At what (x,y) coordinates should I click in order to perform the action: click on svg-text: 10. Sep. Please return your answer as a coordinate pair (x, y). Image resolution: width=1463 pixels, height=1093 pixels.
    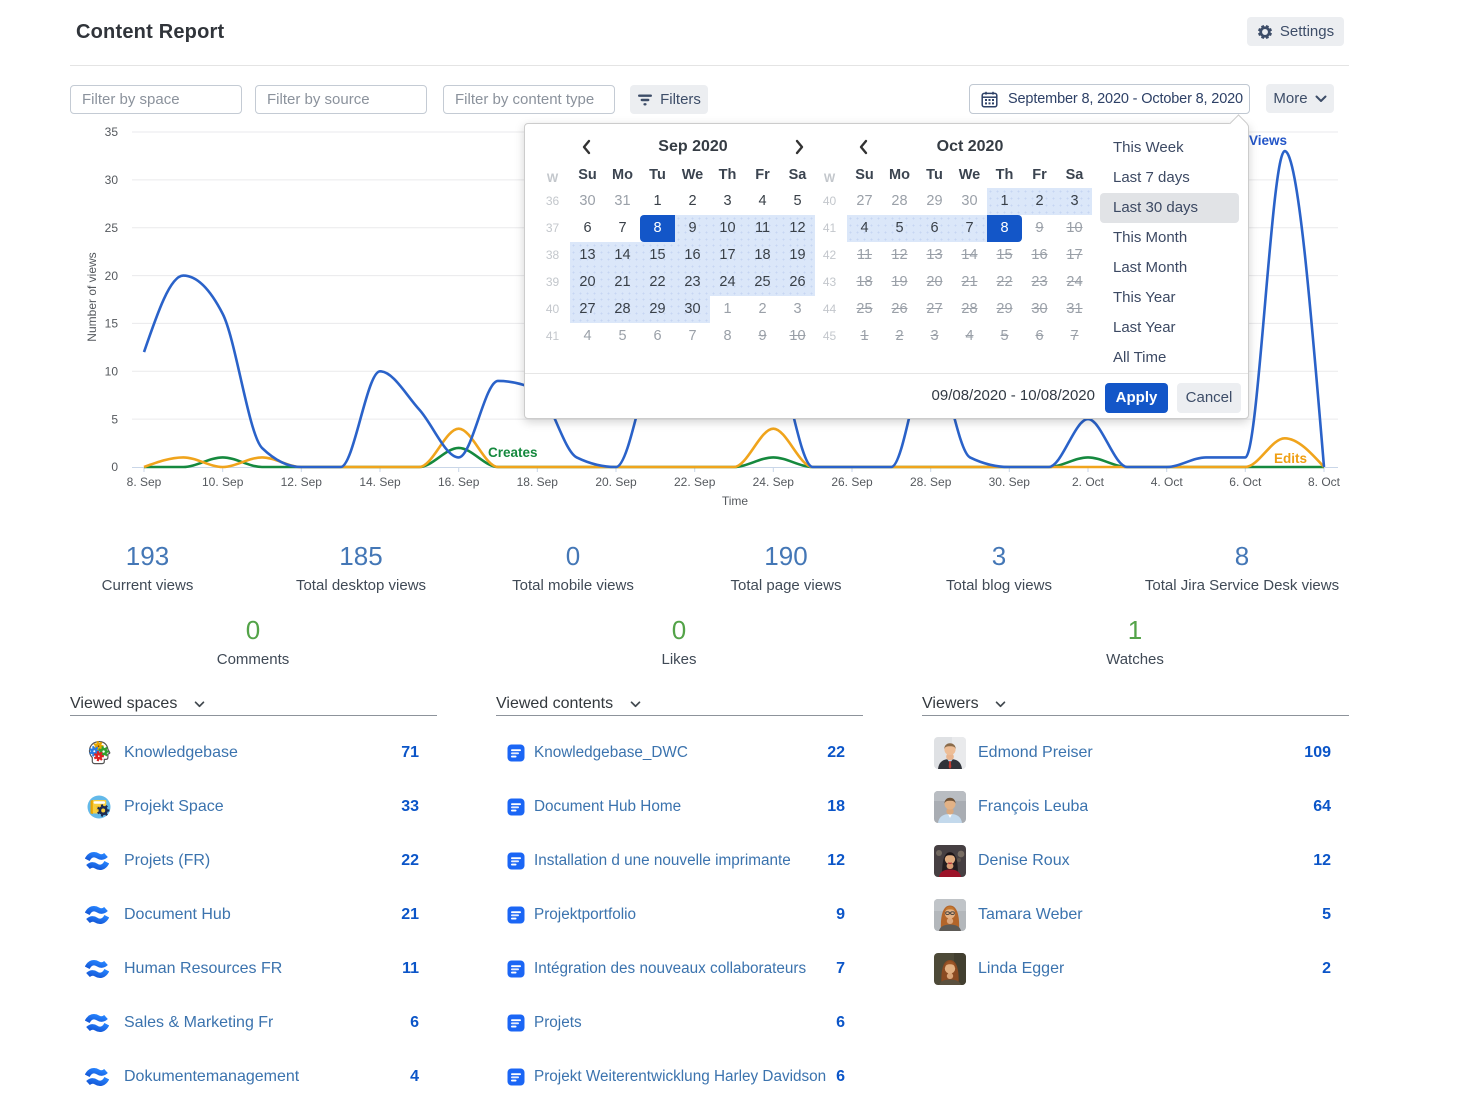
    Looking at the image, I should click on (223, 482).